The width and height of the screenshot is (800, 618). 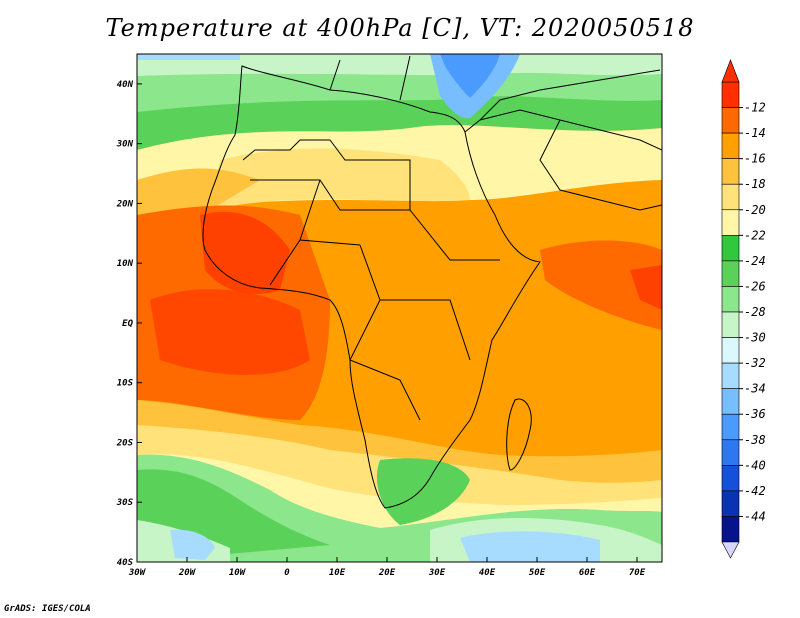 What do you see at coordinates (125, 85) in the screenshot?
I see `lat-label: 40N` at bounding box center [125, 85].